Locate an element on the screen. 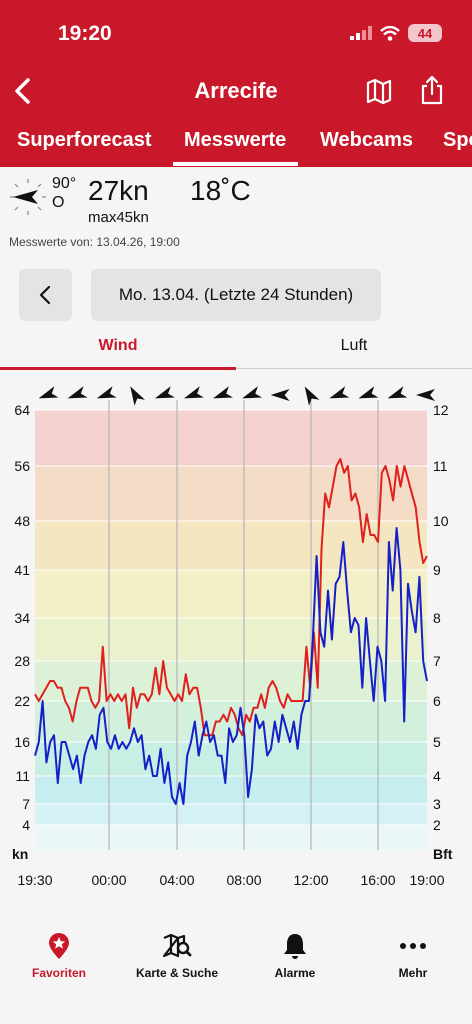  segment-divider is located at coordinates (354, 368).